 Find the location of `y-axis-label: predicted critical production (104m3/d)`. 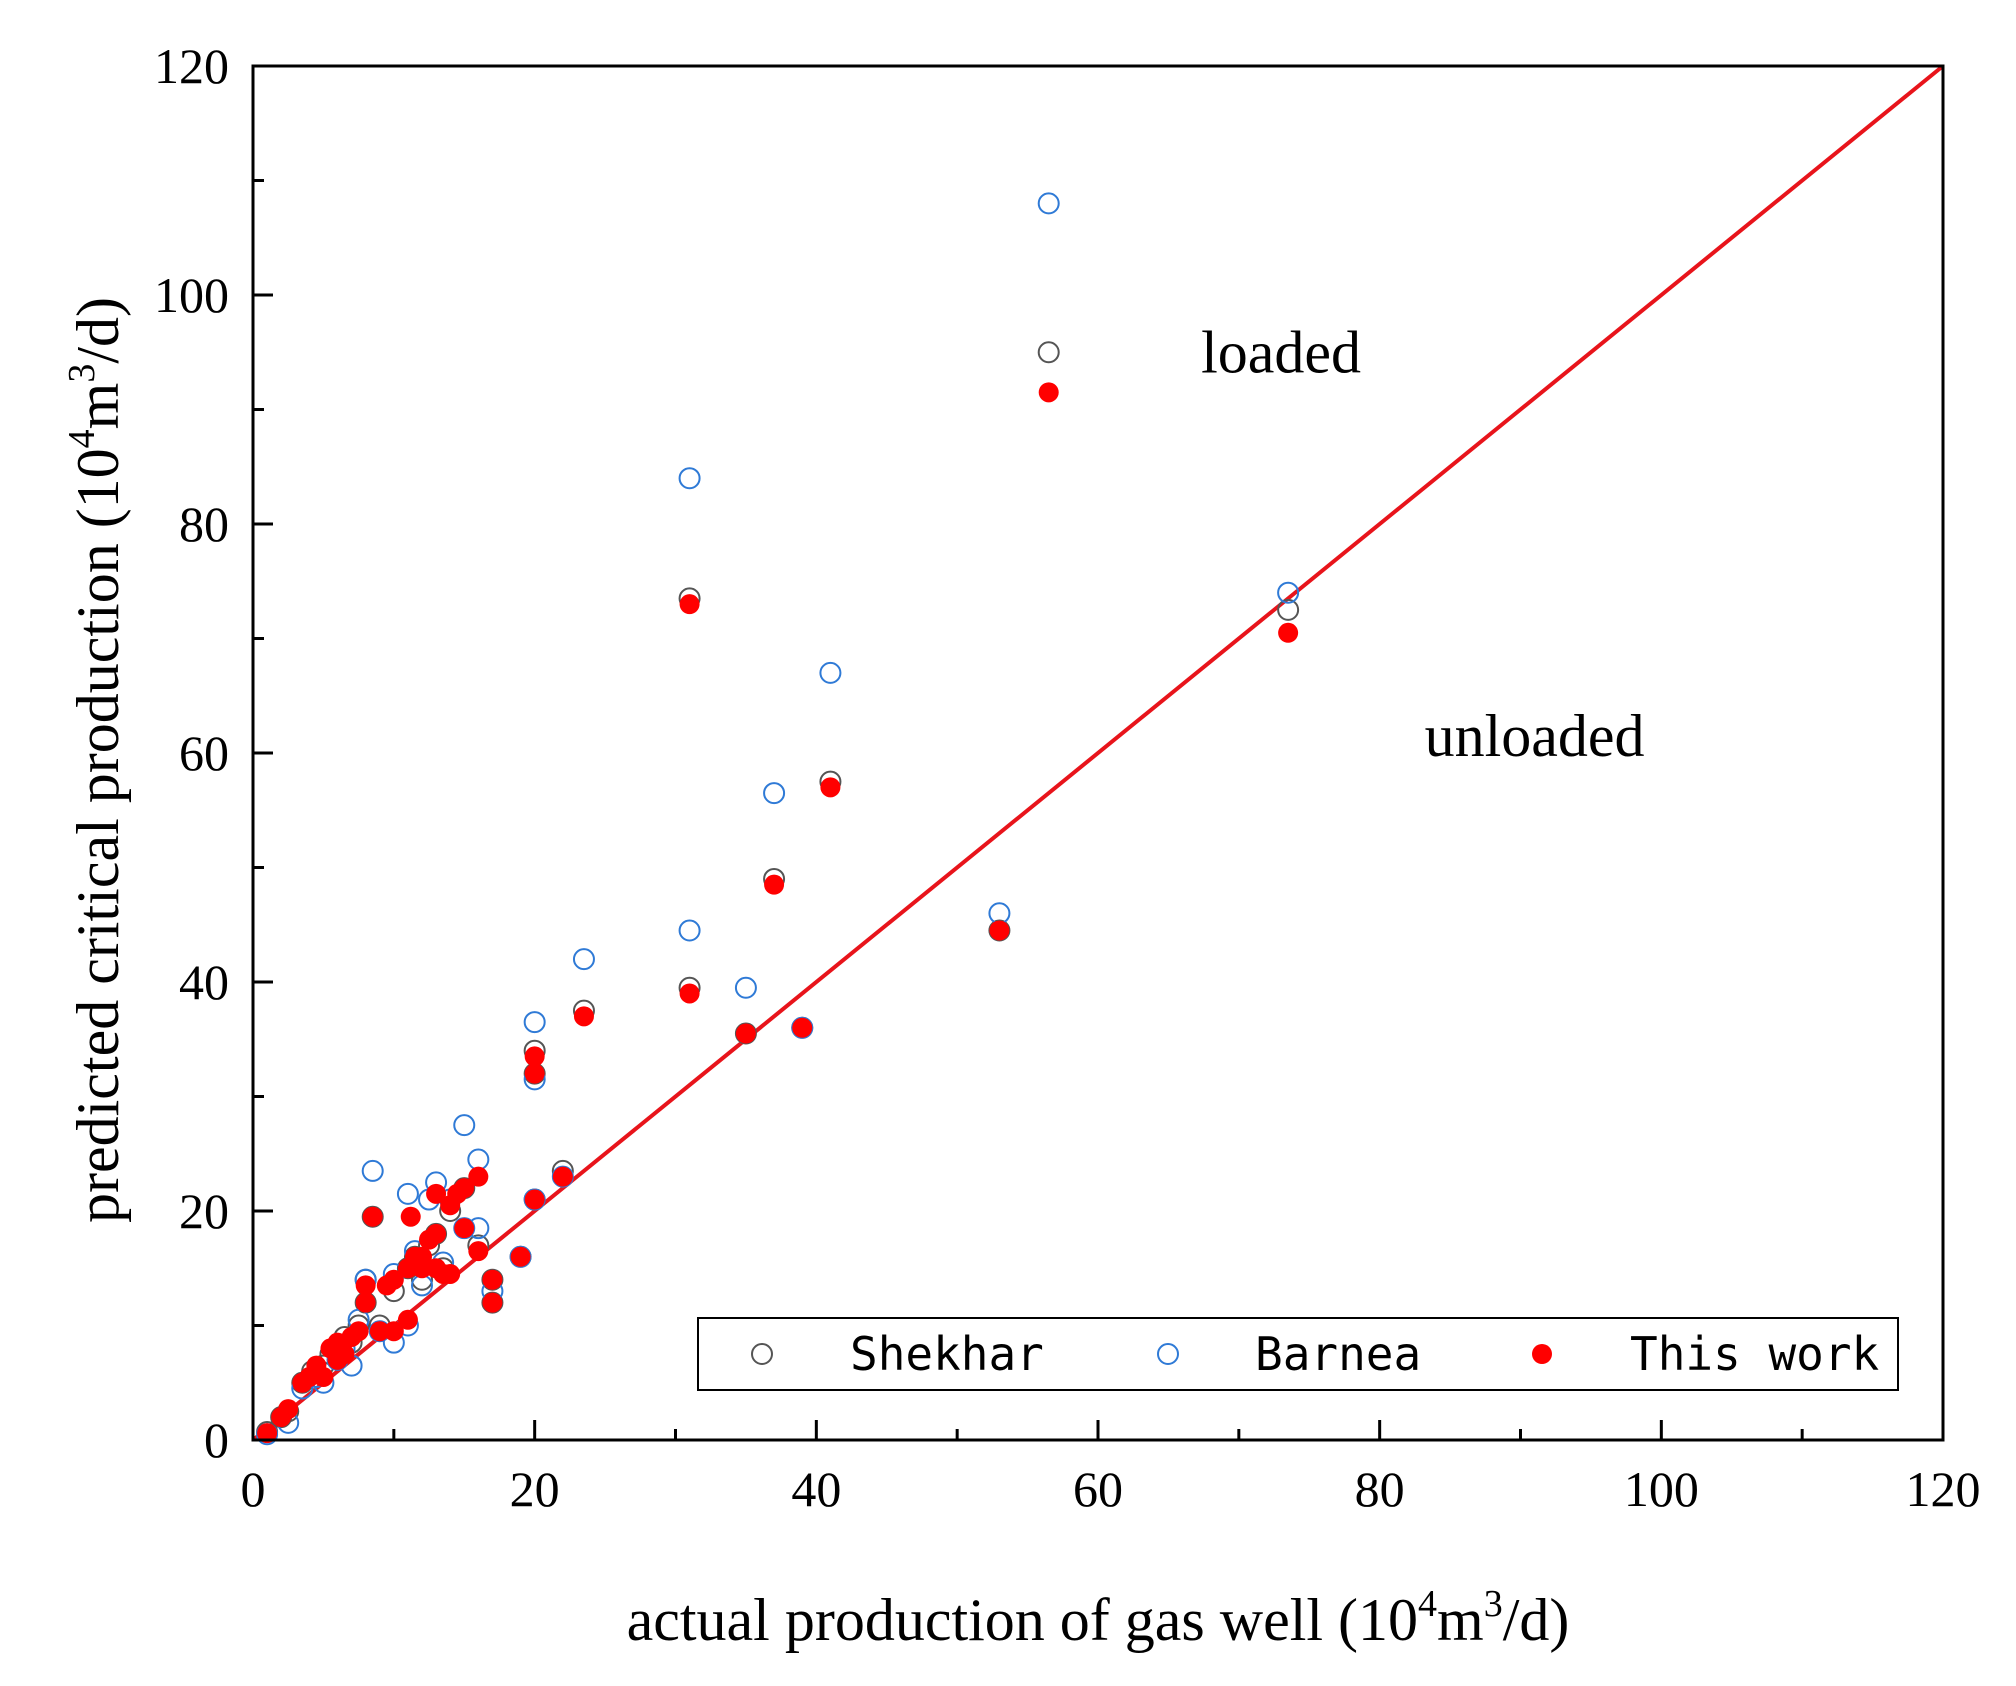

y-axis-label: predicted critical production (104m3/d) is located at coordinates (96, 760).